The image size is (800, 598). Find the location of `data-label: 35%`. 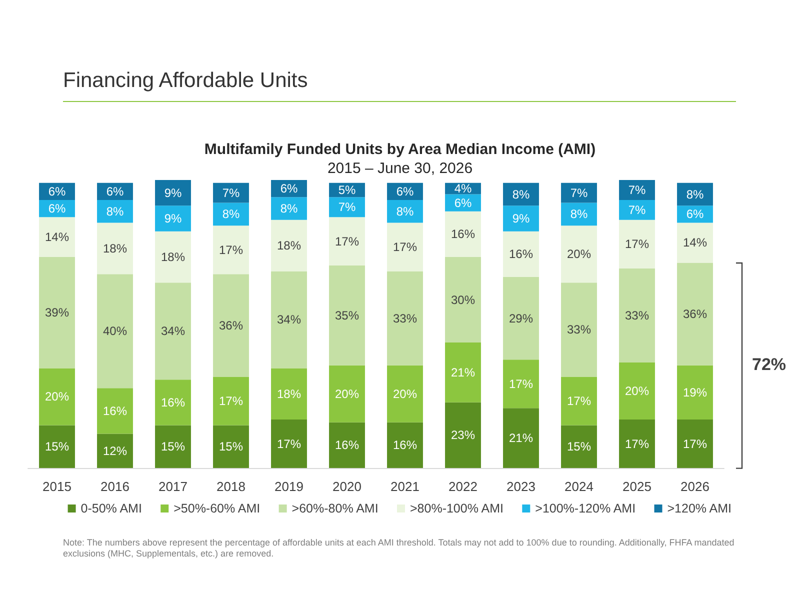

data-label: 35% is located at coordinates (347, 315).